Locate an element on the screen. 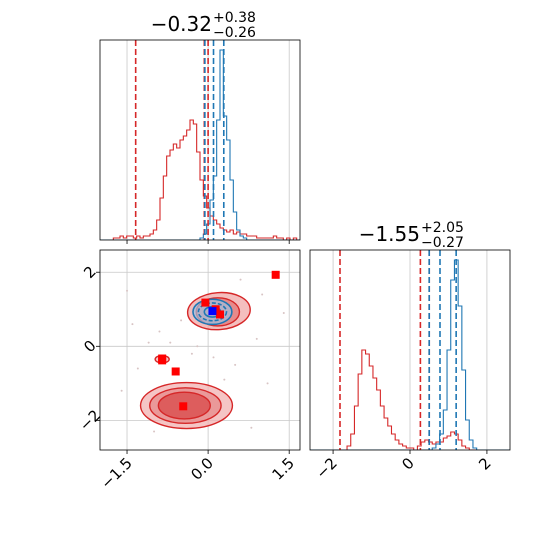 Image resolution: width=550 pixels, height=550 pixels. hist1-frame is located at coordinates (200, 140).